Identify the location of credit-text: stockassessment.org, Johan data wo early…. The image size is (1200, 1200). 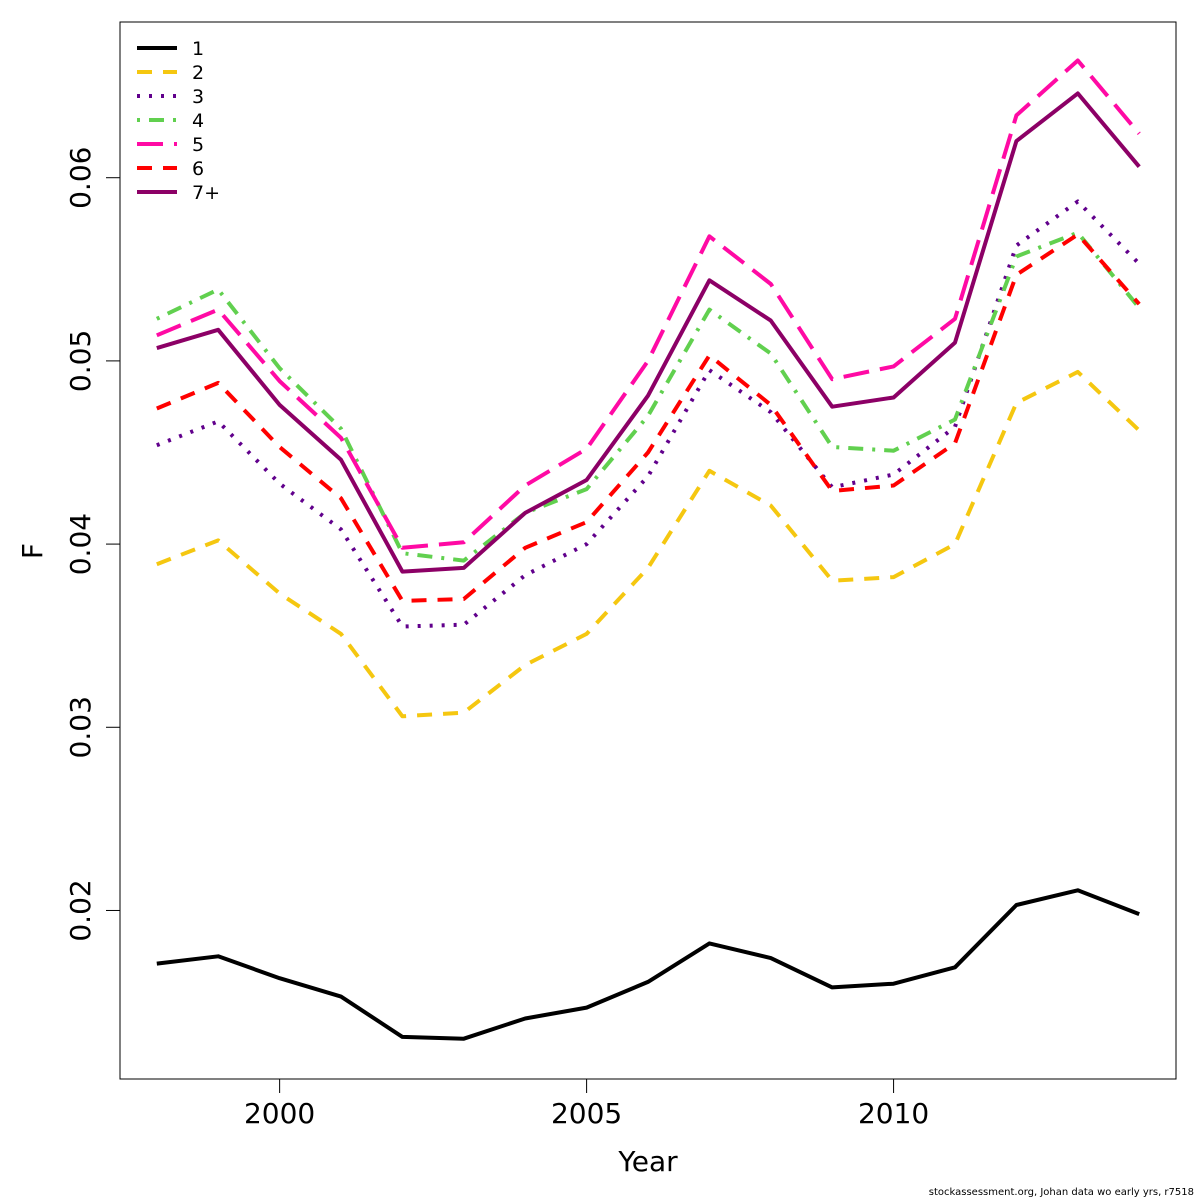
(1061, 1192).